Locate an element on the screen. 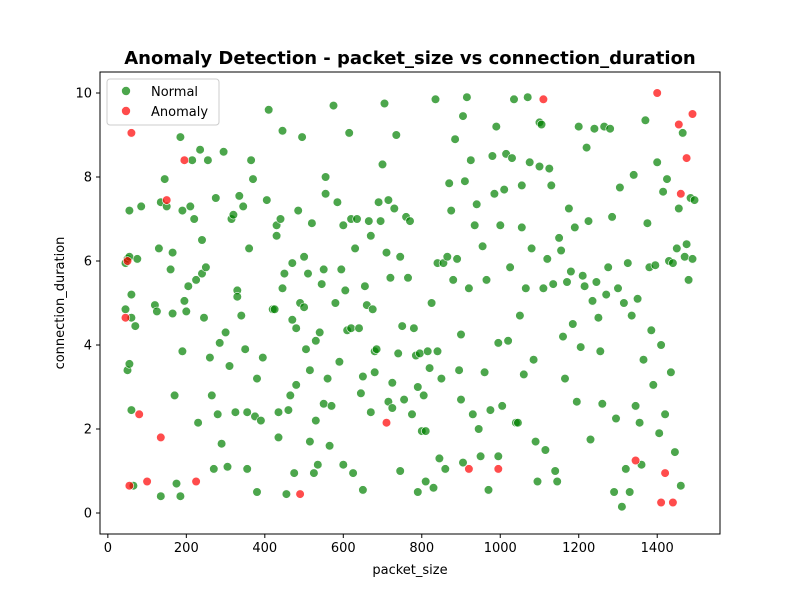  y-tick-label: 10 is located at coordinates (83, 94).